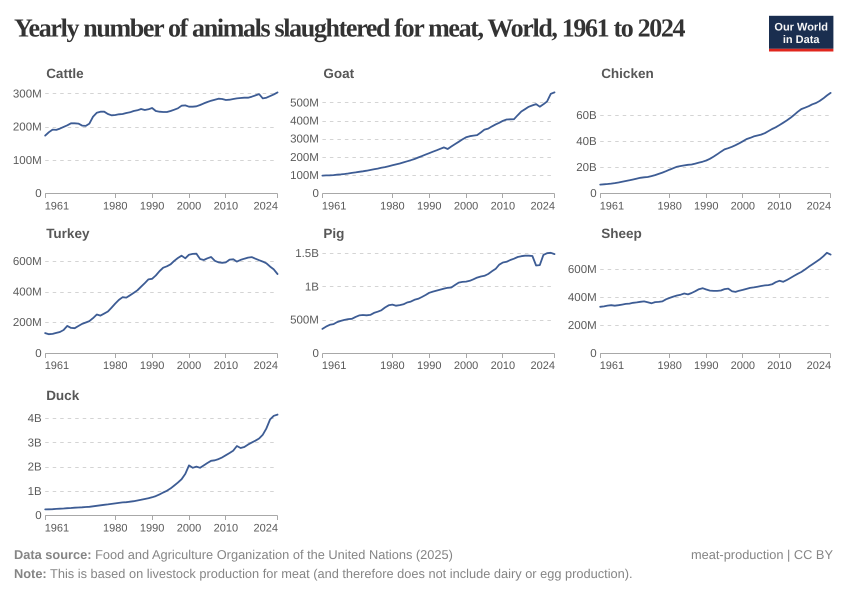 The width and height of the screenshot is (850, 600). What do you see at coordinates (586, 168) in the screenshot?
I see `svg-text: 20B` at bounding box center [586, 168].